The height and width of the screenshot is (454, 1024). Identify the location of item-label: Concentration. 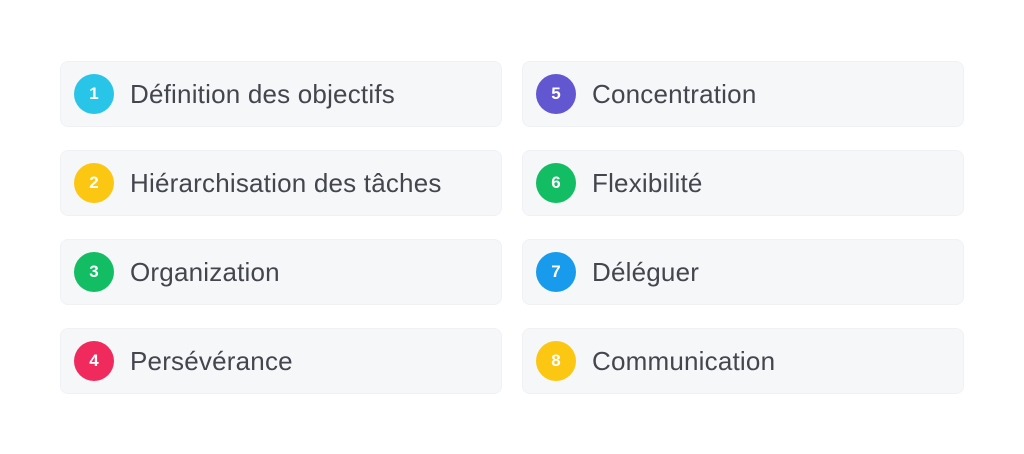
(674, 93).